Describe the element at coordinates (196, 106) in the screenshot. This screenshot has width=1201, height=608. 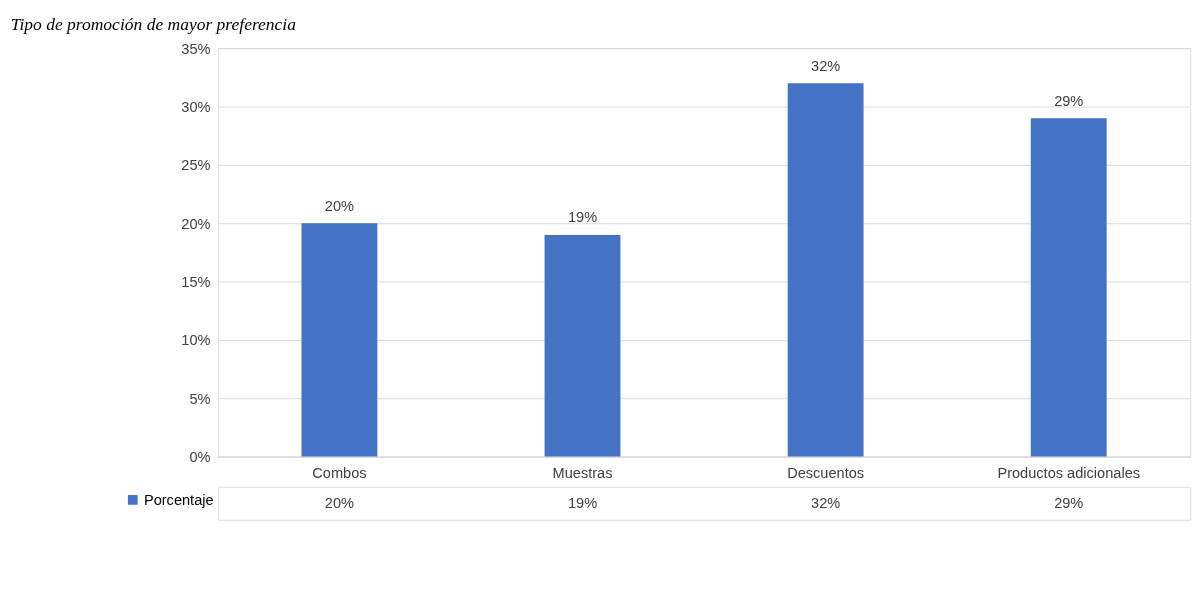
I see `y-tick-label: 30%` at that location.